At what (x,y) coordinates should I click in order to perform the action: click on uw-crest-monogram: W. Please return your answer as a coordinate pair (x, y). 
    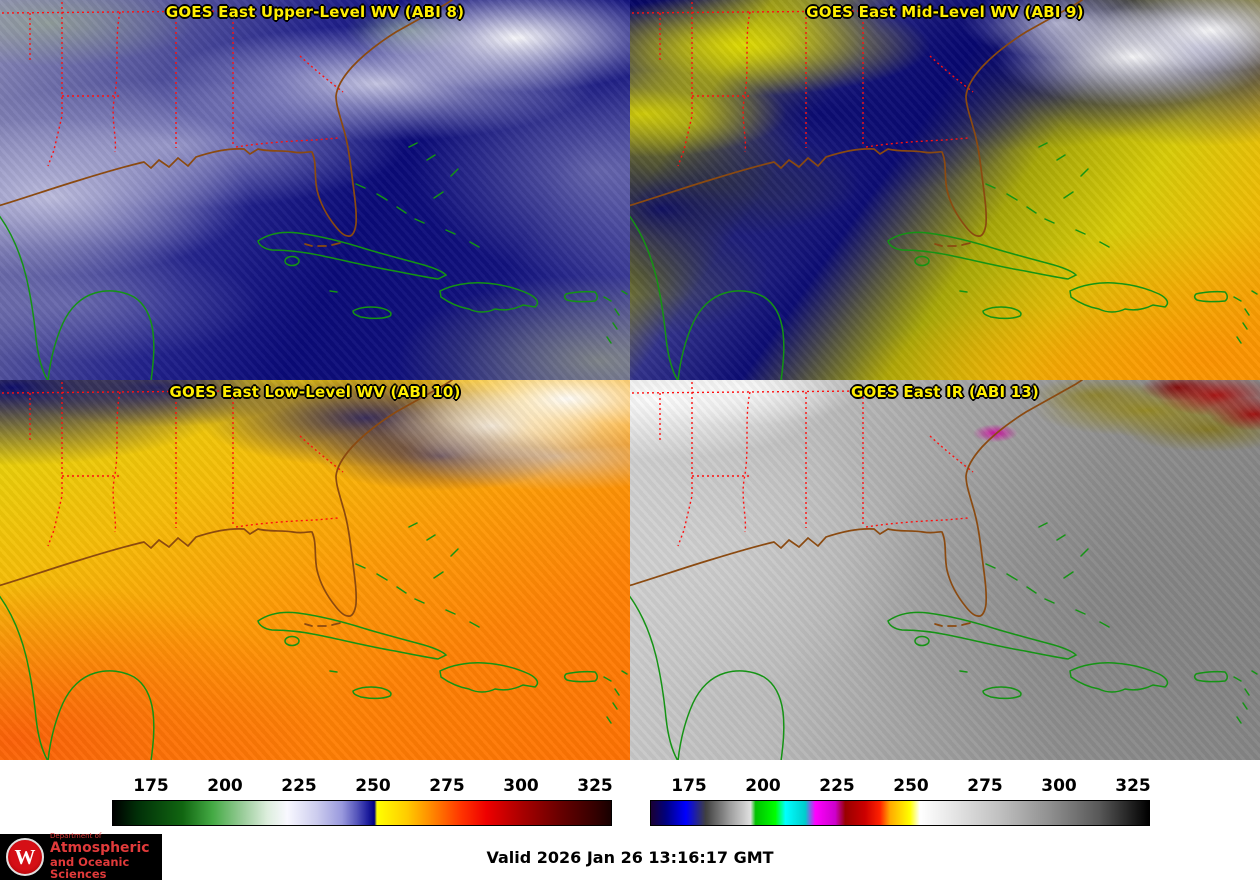
    Looking at the image, I should click on (25, 856).